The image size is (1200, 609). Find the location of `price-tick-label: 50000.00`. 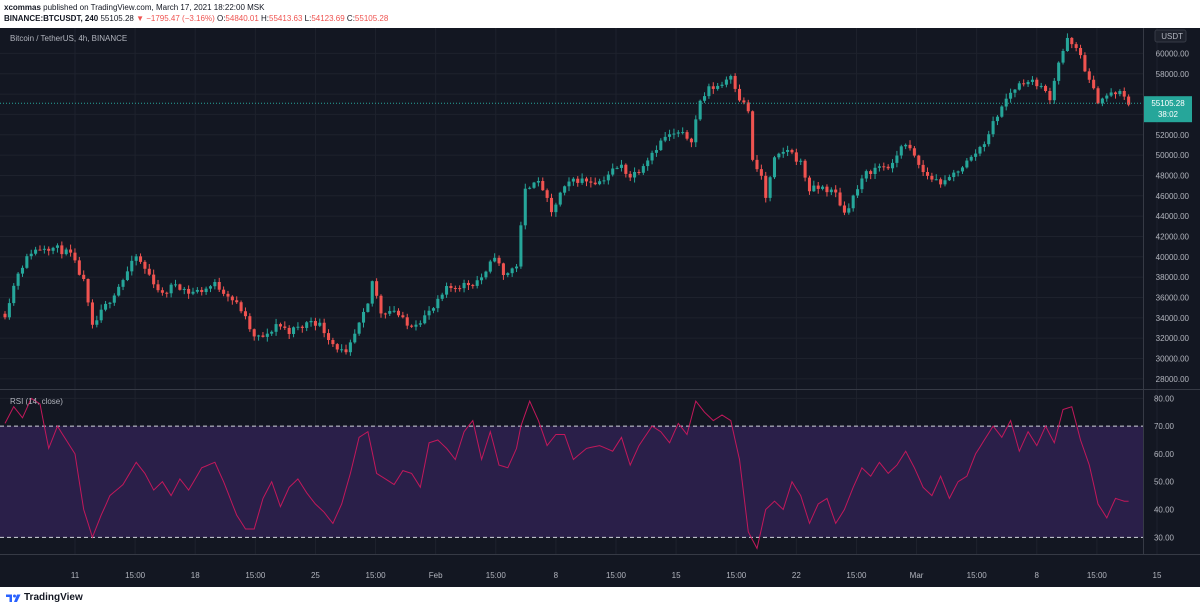

price-tick-label: 50000.00 is located at coordinates (1173, 155).